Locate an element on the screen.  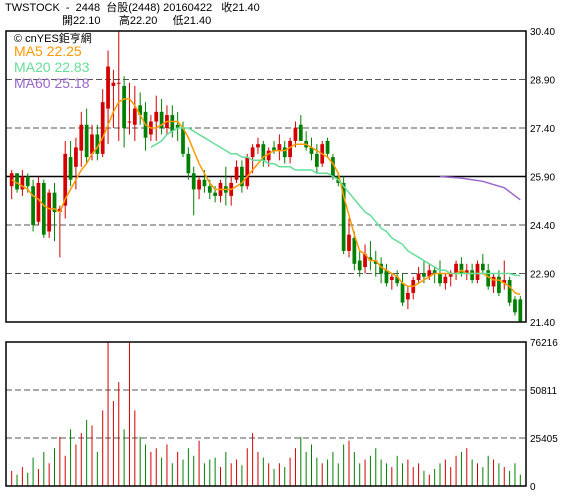
price-tick-label: 28.90 is located at coordinates (542, 81).